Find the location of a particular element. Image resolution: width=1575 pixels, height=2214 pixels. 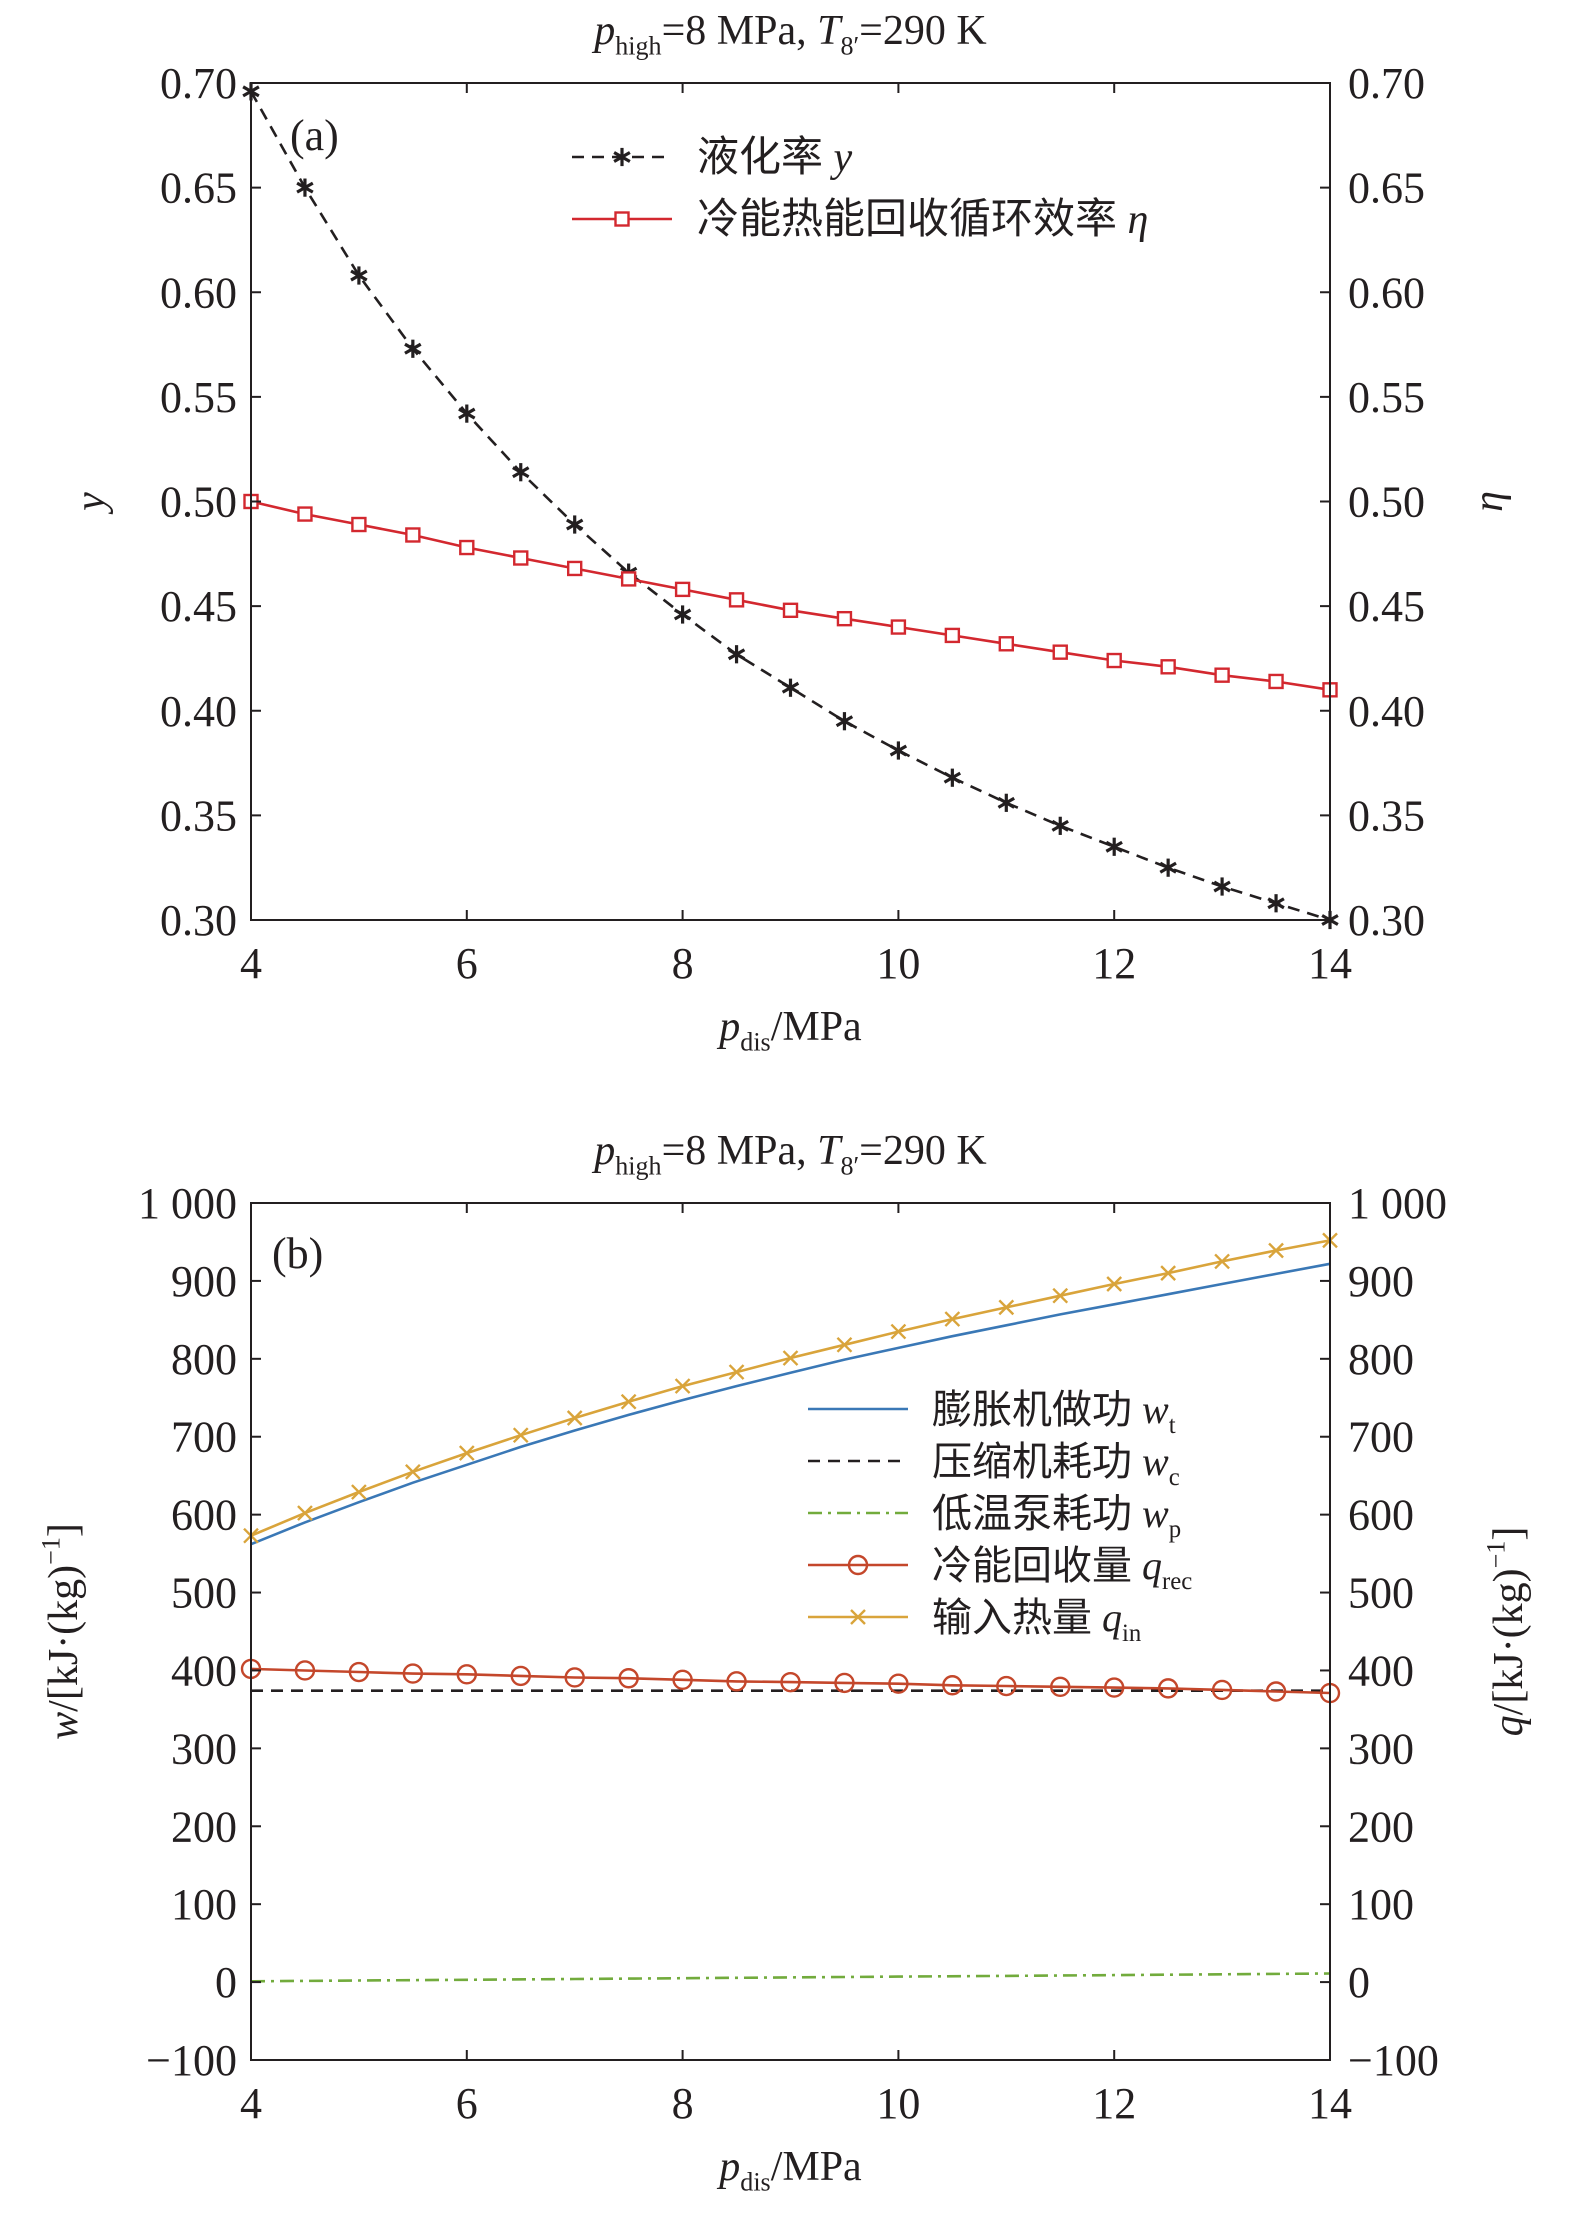

y-tick-label: 200 is located at coordinates (204, 1826).